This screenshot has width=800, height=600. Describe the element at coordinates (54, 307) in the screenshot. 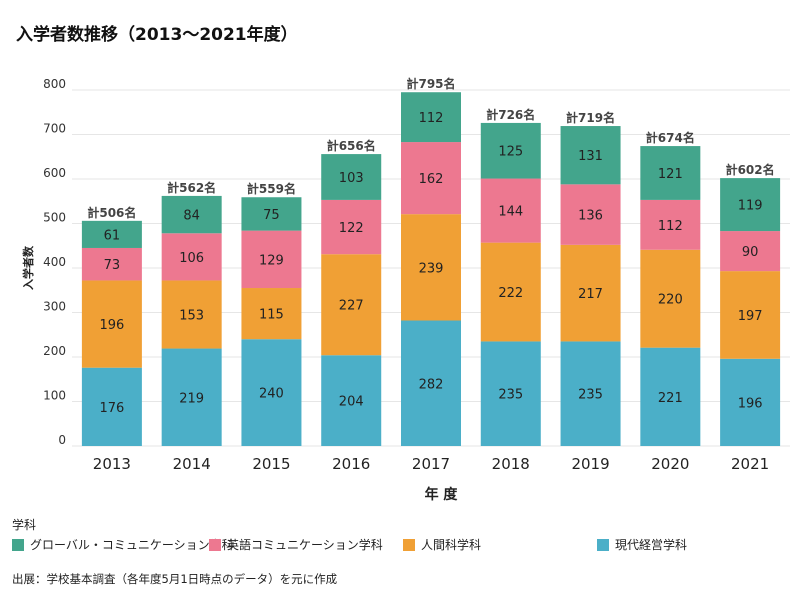

I see `y-tick-label: 300` at that location.